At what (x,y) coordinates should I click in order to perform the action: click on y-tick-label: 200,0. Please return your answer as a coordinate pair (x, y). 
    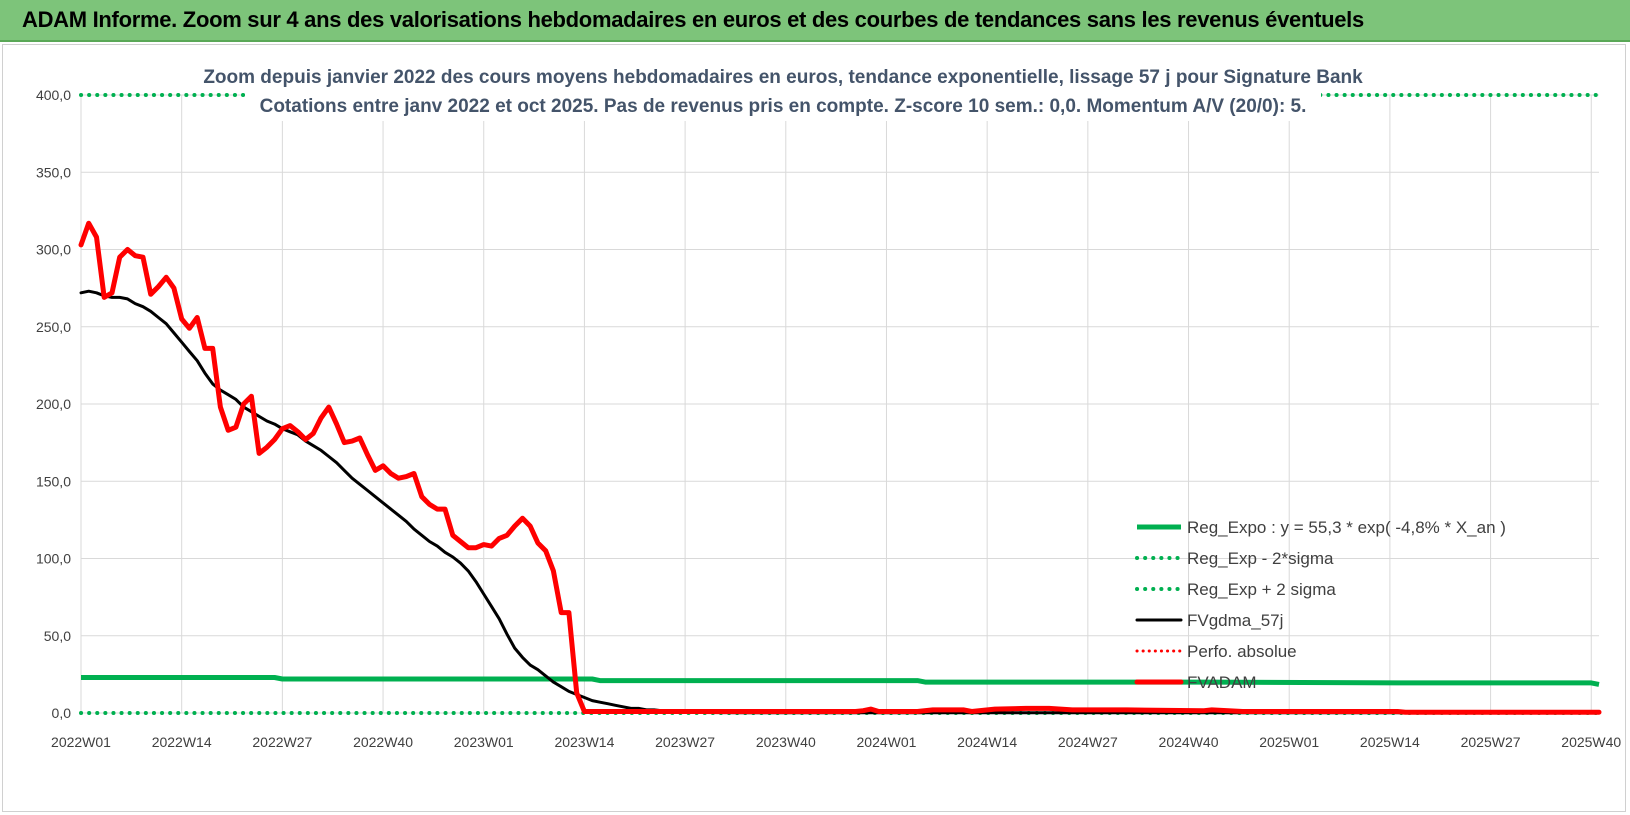
    Looking at the image, I should click on (53, 404).